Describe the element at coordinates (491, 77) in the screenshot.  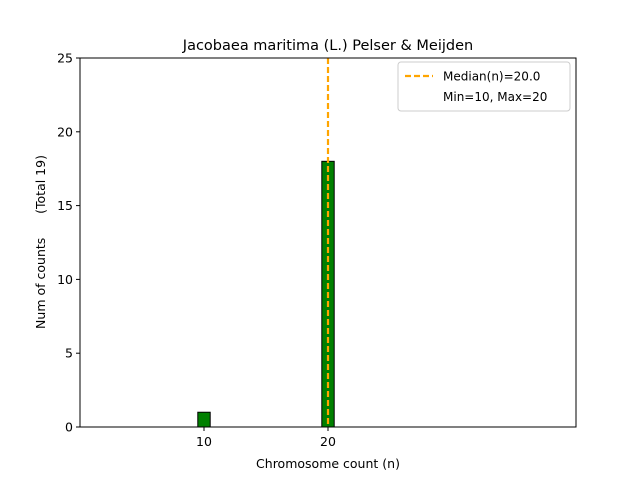
I see `legend-median-label: Median(n)=20.0` at that location.